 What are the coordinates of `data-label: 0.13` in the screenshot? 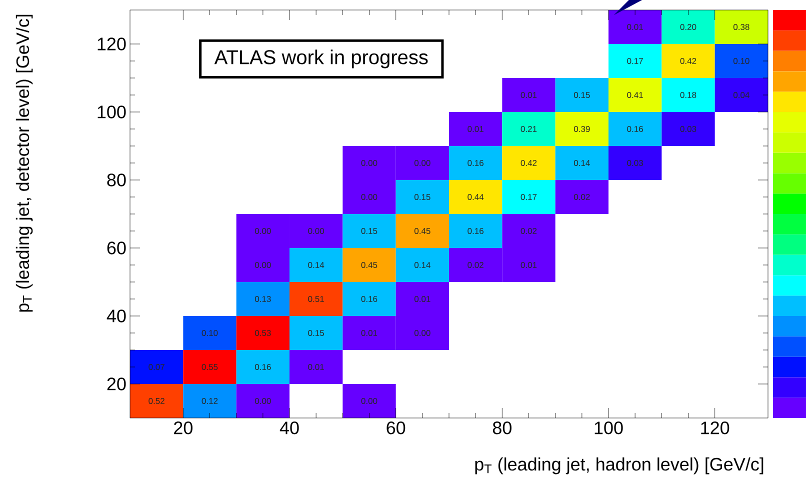 It's located at (262, 299).